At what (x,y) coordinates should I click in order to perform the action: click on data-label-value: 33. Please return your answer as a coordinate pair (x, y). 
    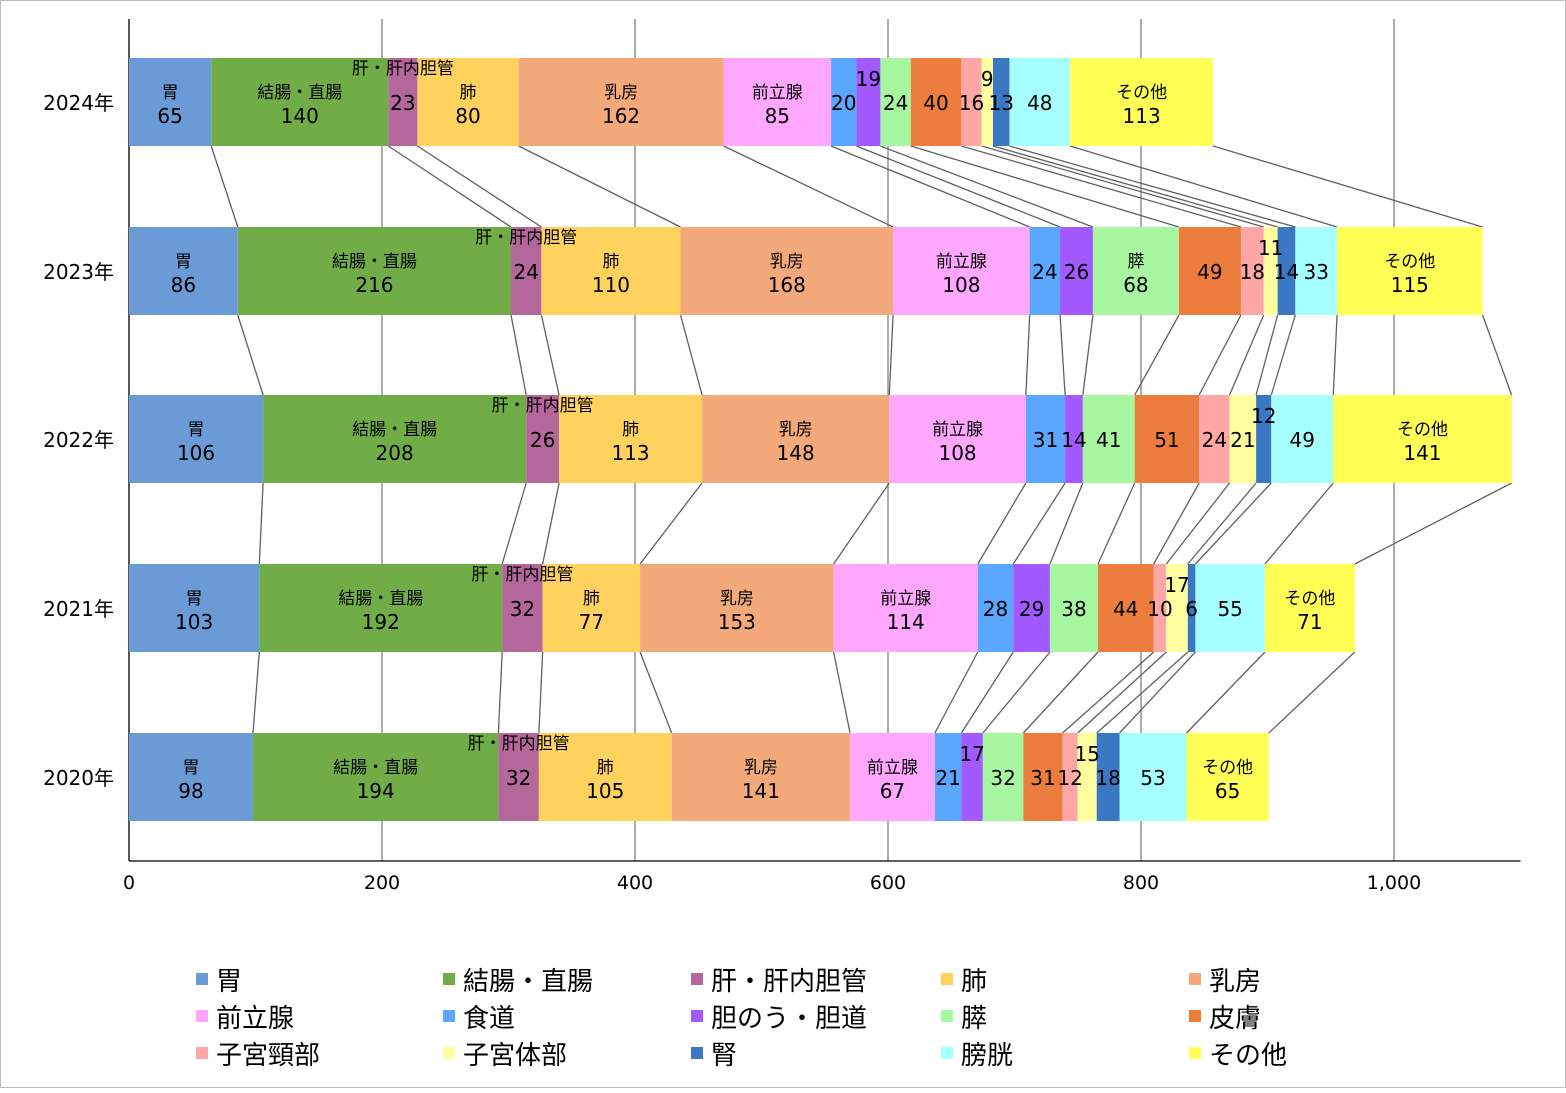
    Looking at the image, I should click on (1315, 272).